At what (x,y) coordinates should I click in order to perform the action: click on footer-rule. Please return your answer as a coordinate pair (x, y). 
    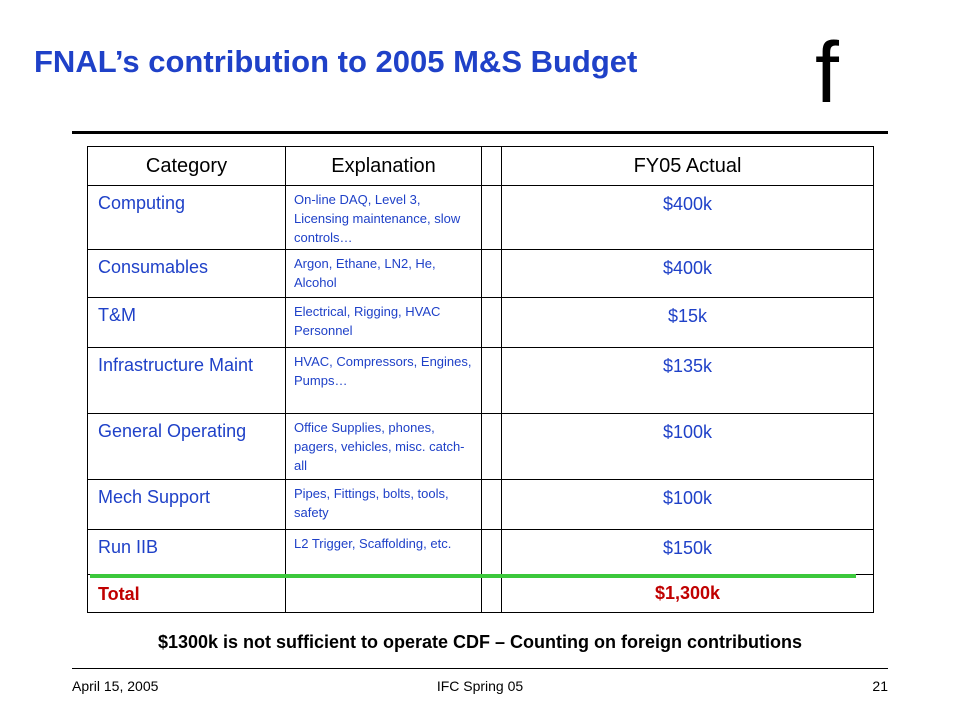
    Looking at the image, I should click on (480, 668).